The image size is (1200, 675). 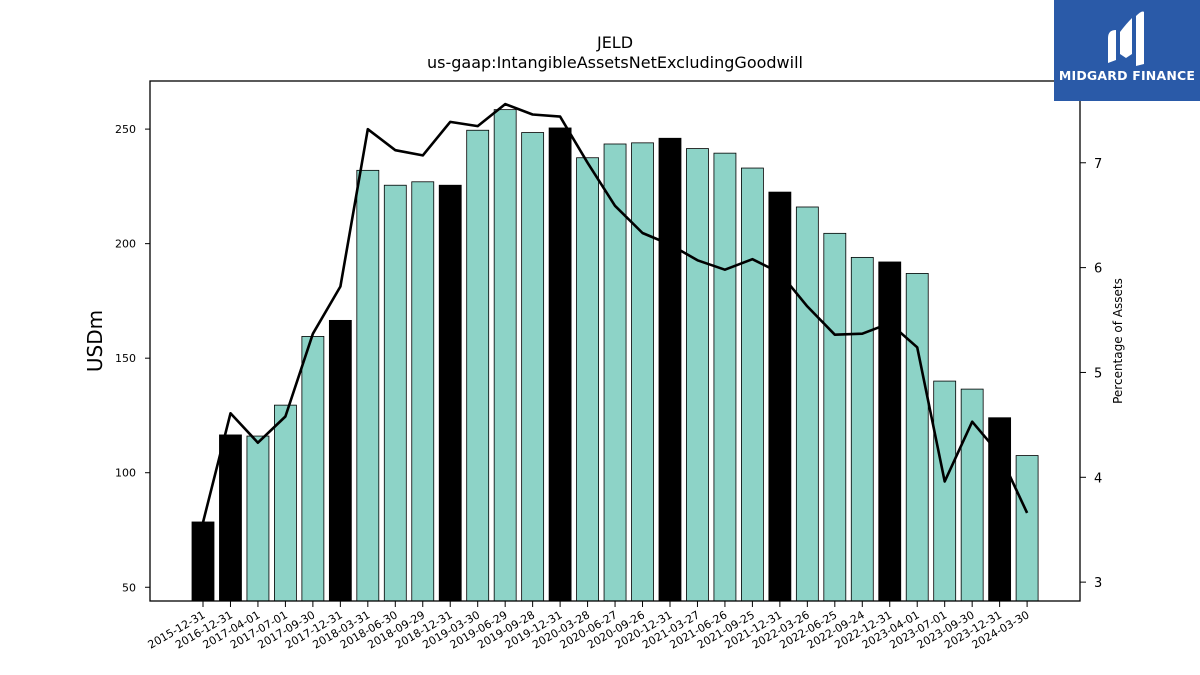 I want to click on y-tick-label: 100, so click(x=125, y=473).